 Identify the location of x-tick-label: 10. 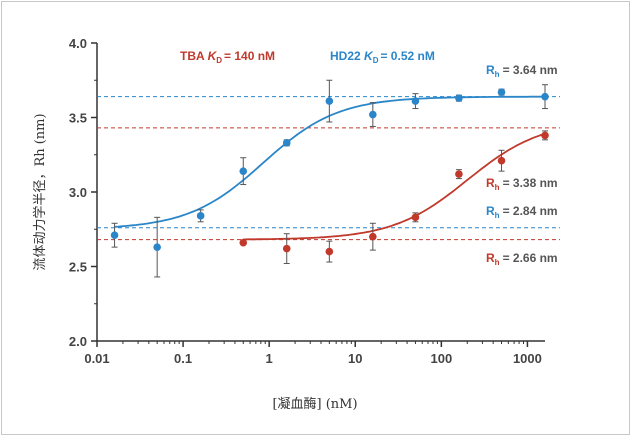
(355, 358).